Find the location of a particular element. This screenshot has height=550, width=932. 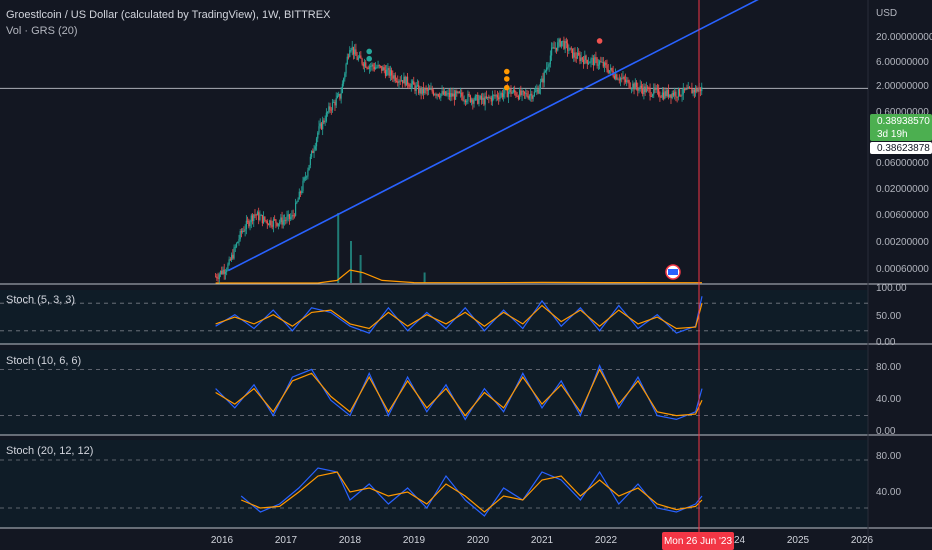

time-axis-label: 2026 is located at coordinates (862, 540).